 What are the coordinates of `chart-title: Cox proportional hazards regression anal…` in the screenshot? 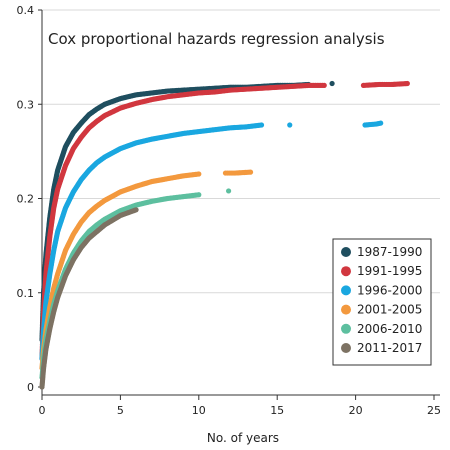 It's located at (216, 39).